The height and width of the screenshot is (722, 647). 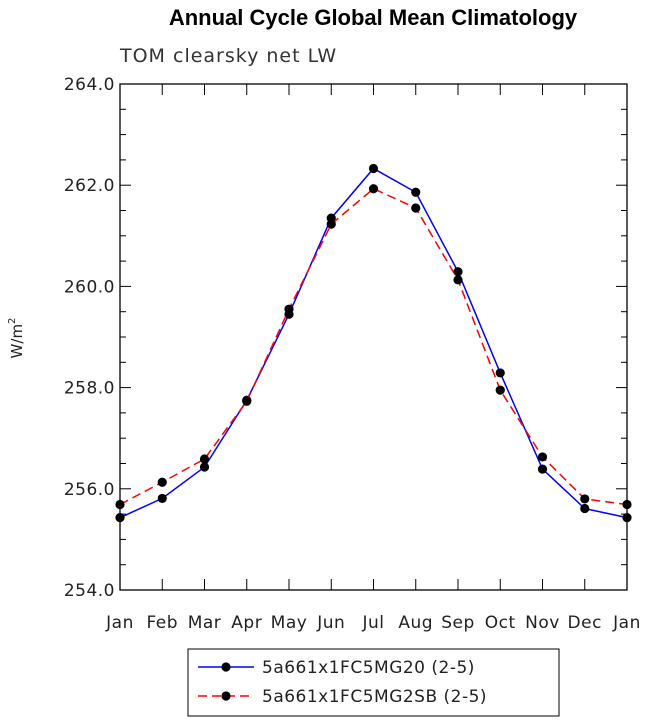 I want to click on chart-title: Annual Cycle Global Mean Climatology, so click(x=373, y=17).